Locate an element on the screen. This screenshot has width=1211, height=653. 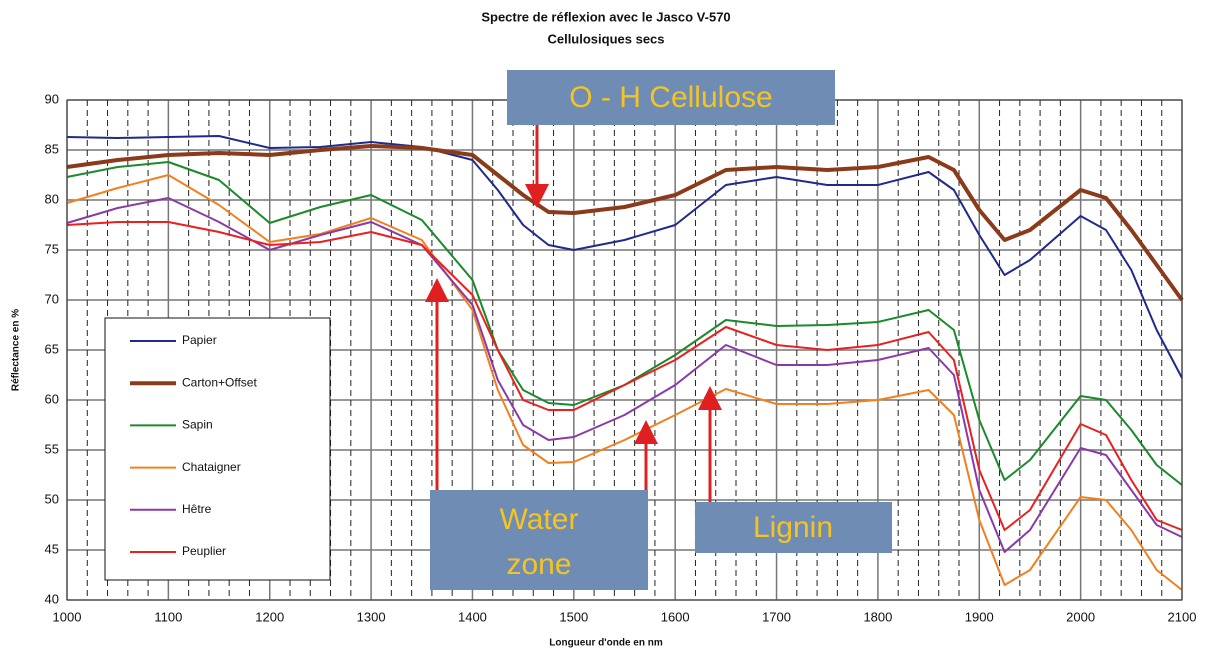
x-tick-label: 1100 is located at coordinates (168, 616).